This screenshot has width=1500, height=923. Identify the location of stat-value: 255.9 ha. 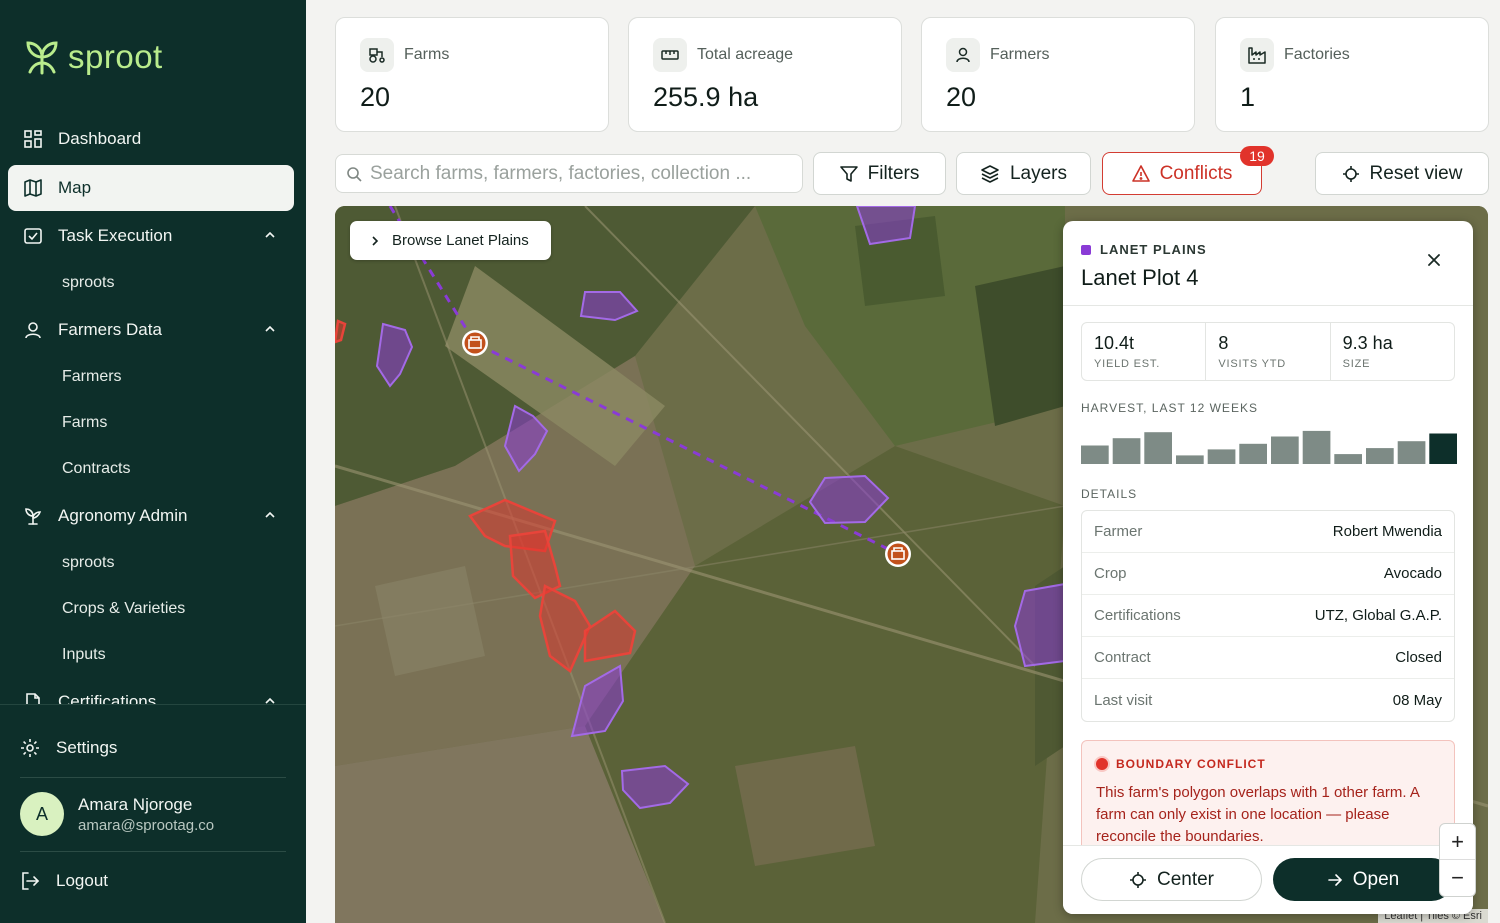
(706, 97).